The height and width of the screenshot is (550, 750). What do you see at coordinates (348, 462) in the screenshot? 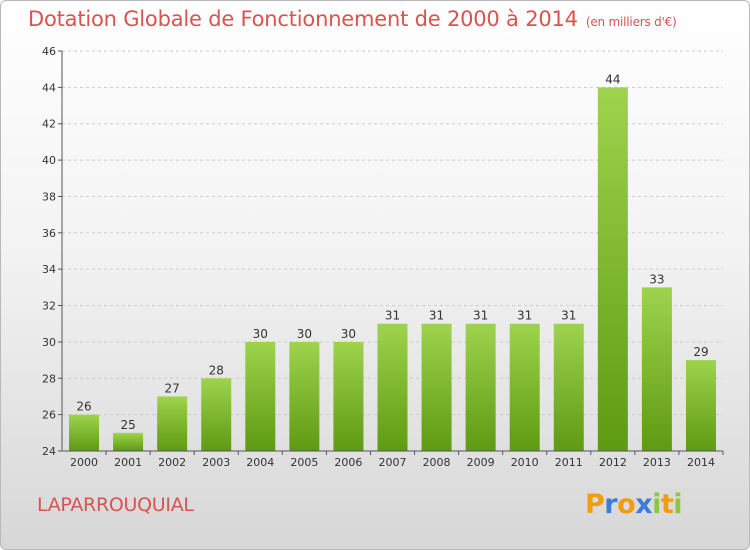
I see `x-tick-label: 2006` at bounding box center [348, 462].